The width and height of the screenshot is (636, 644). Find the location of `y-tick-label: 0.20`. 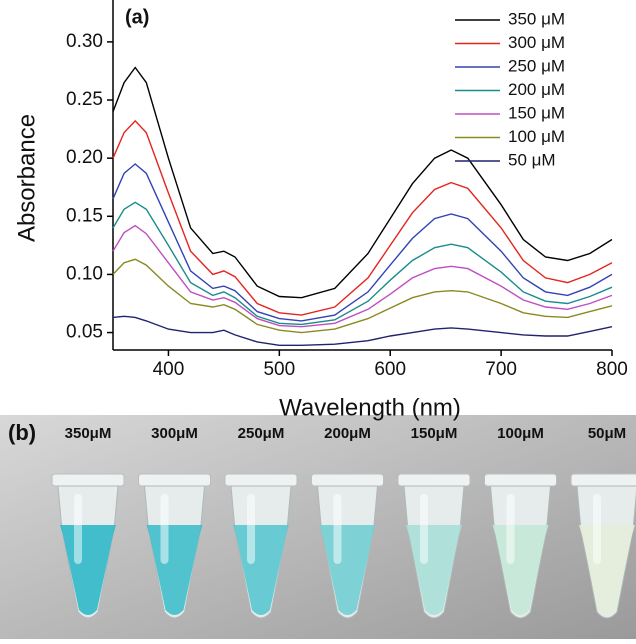

y-tick-label: 0.20 is located at coordinates (84, 157).